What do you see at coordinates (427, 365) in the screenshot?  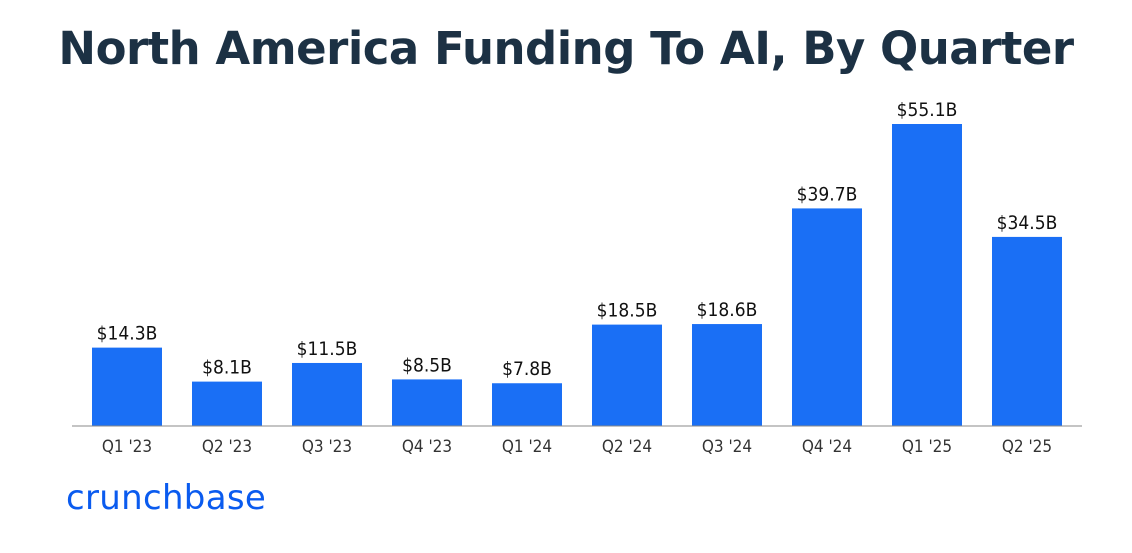 I see `data-label-3: $8.5B` at bounding box center [427, 365].